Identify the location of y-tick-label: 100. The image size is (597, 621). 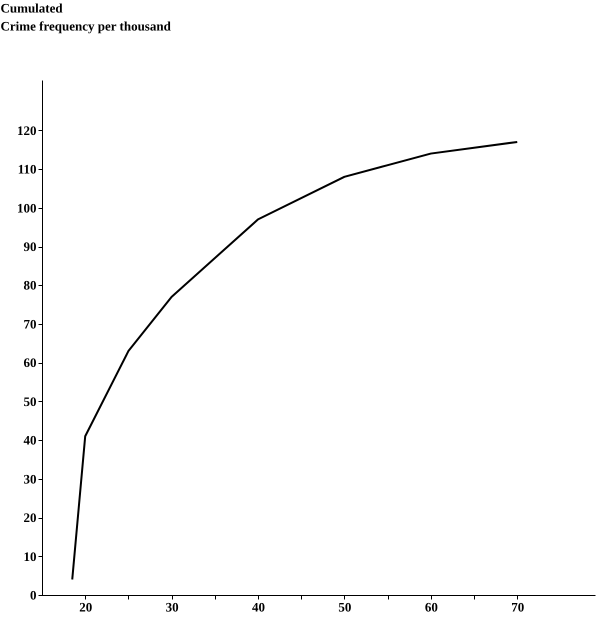
(26, 208).